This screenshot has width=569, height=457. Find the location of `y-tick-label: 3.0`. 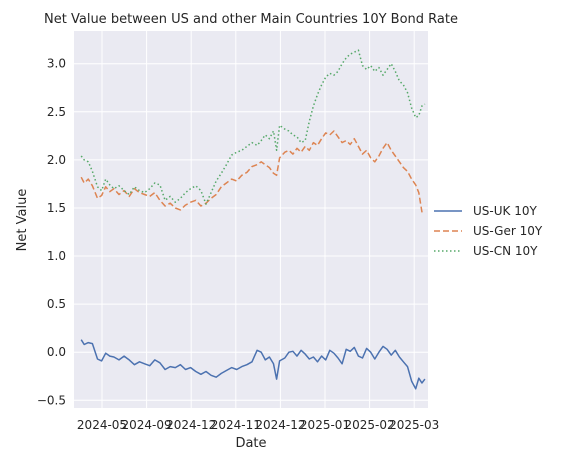

y-tick-label: 3.0 is located at coordinates (56, 64).